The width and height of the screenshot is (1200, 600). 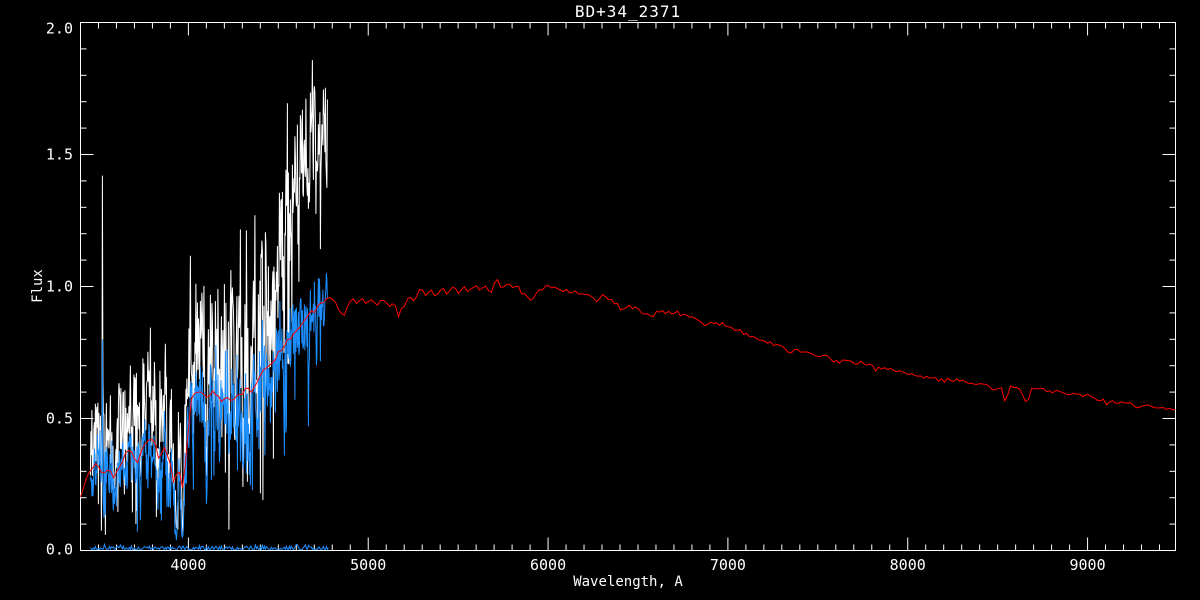 I want to click on x-tick-label: 4000, so click(x=188, y=565).